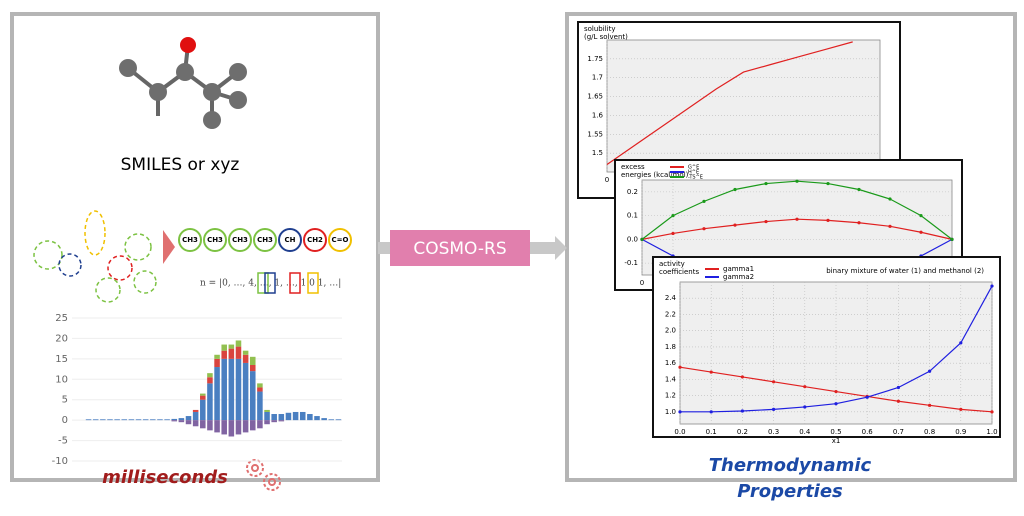 Image resolution: width=1024 pixels, height=516 pixels. Describe the element at coordinates (670, 314) in the screenshot. I see `y-tick-label: 2.2` at that location.